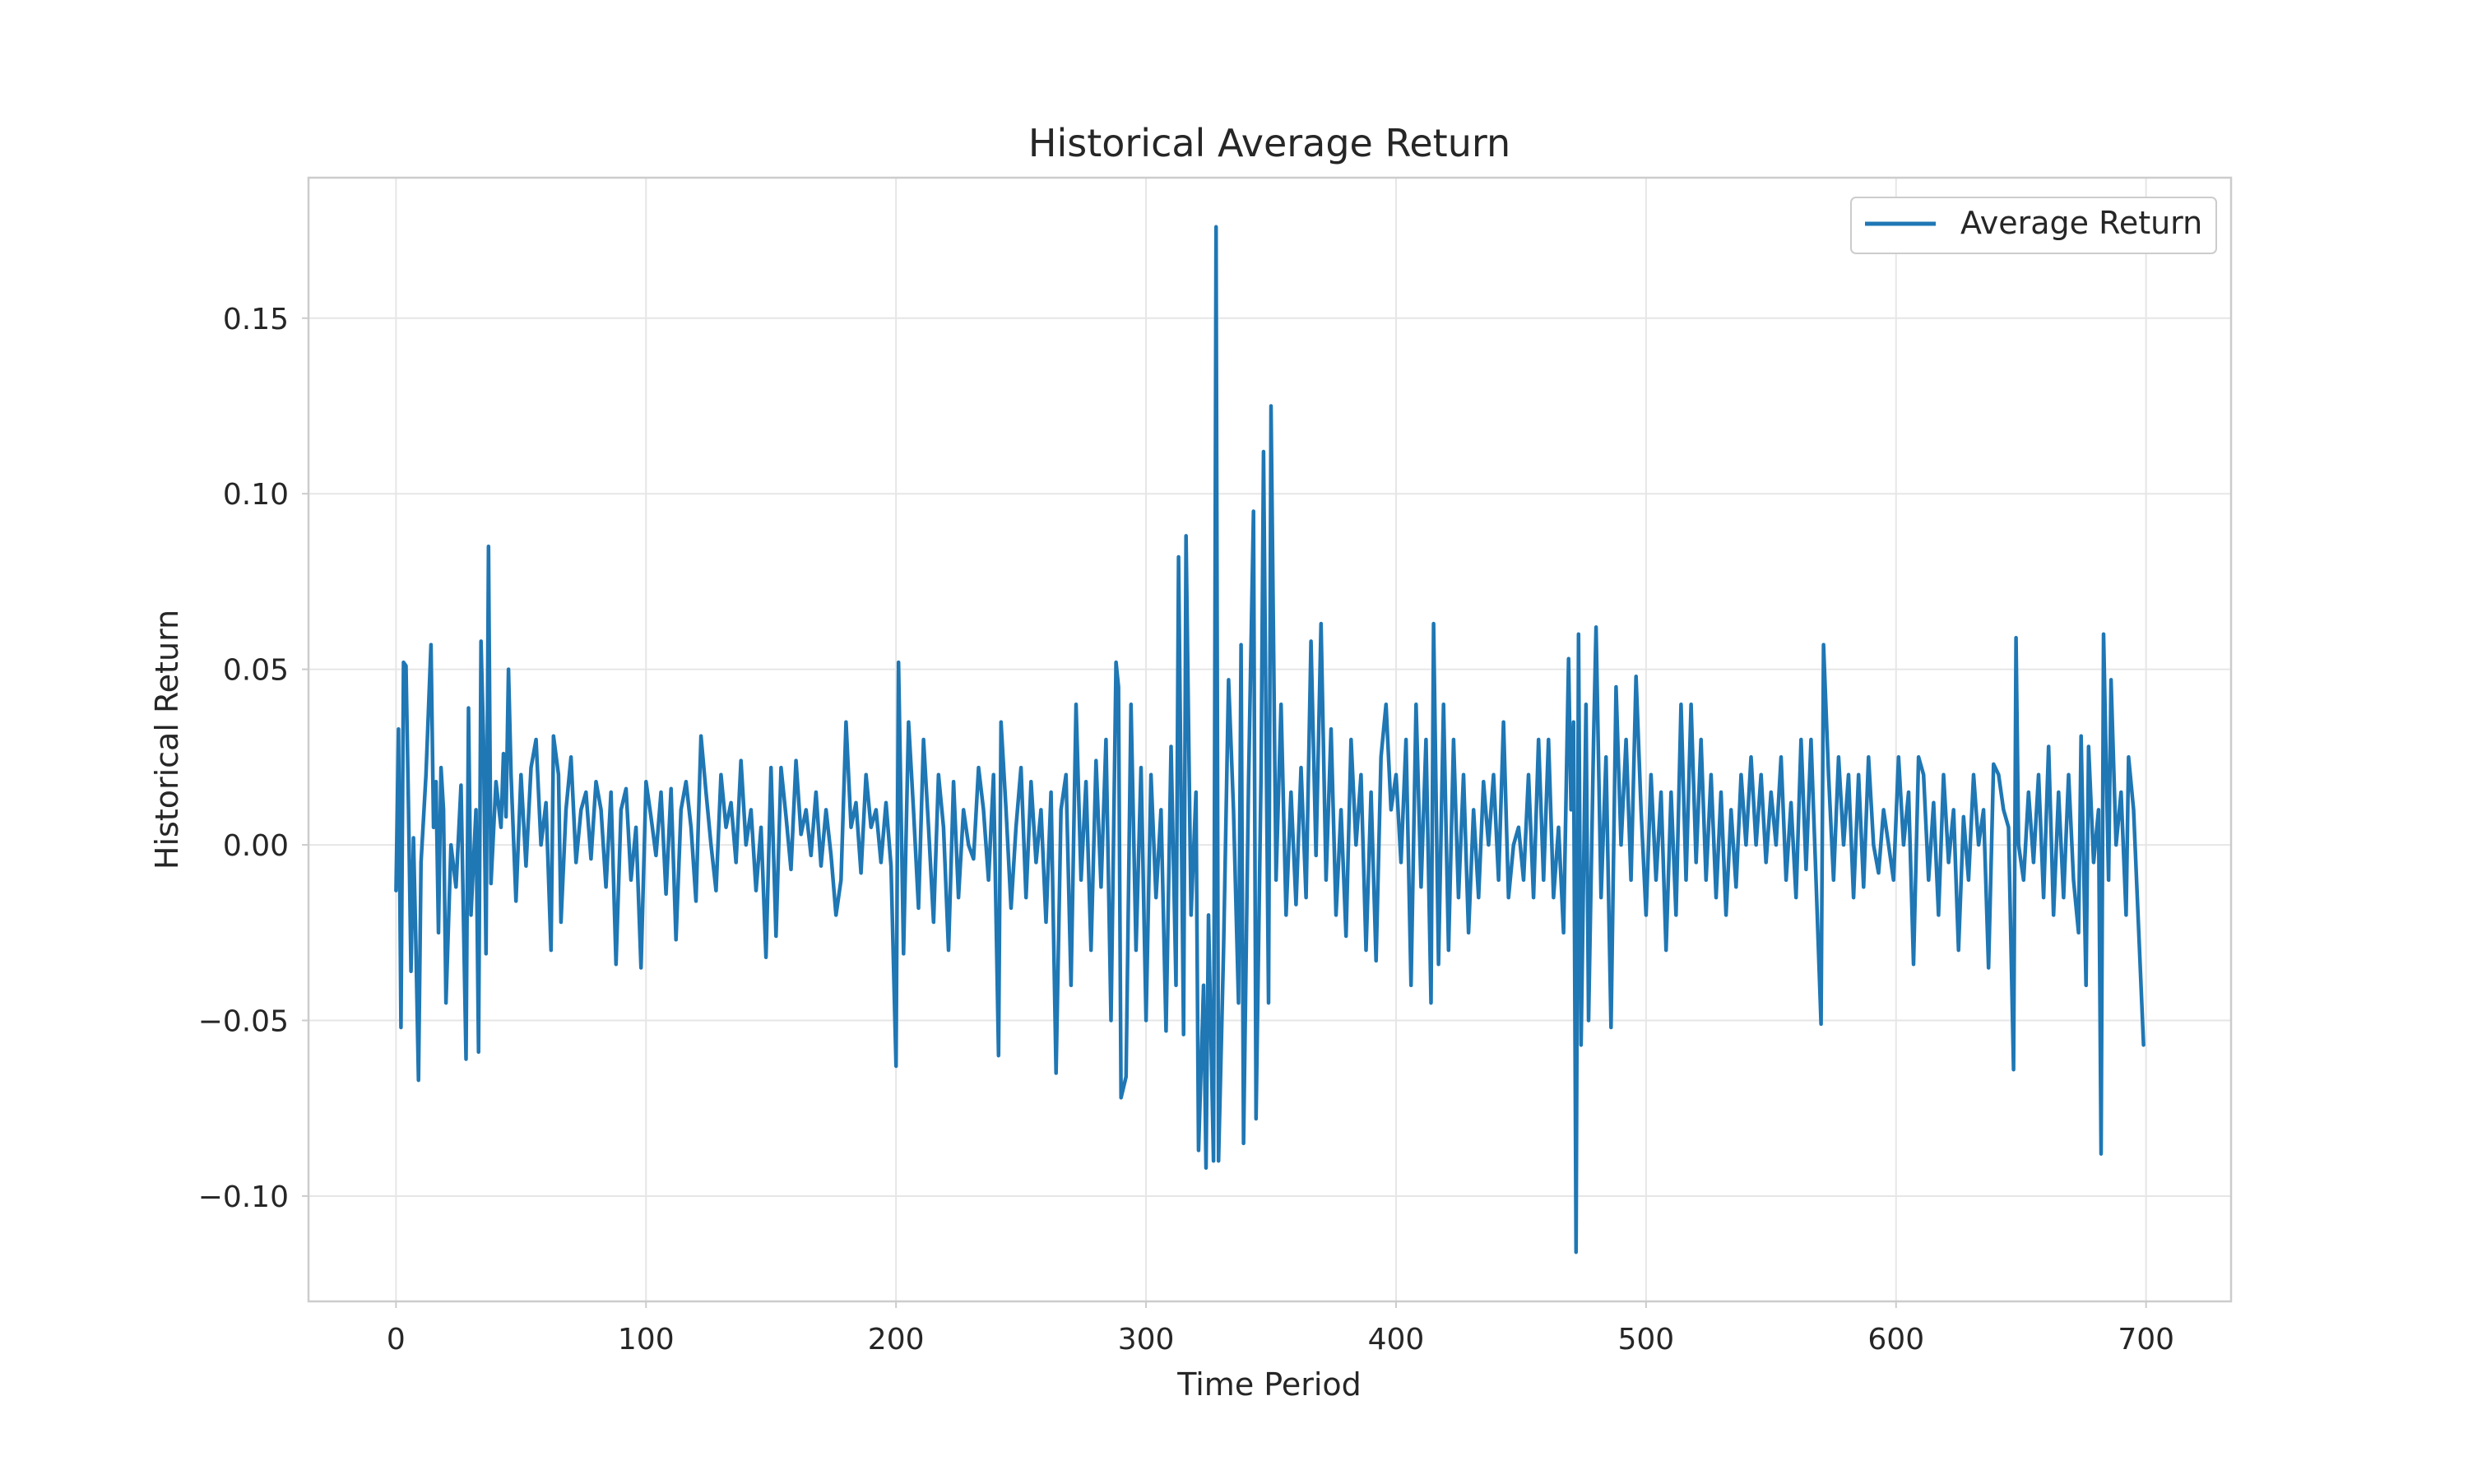 The width and height of the screenshot is (2468, 1484). I want to click on y-tick-label: 0.00, so click(256, 846).